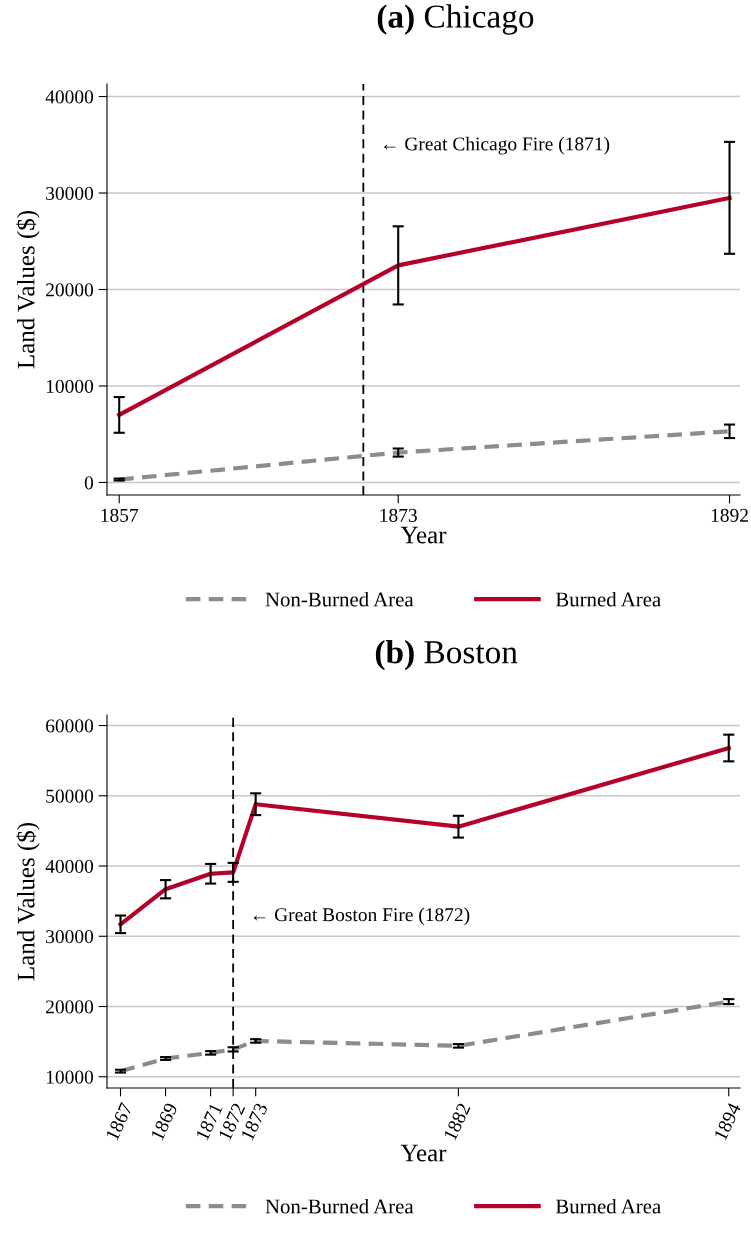 This screenshot has width=751, height=1238. What do you see at coordinates (446, 655) in the screenshot?
I see `chart-title: (b) Boston` at bounding box center [446, 655].